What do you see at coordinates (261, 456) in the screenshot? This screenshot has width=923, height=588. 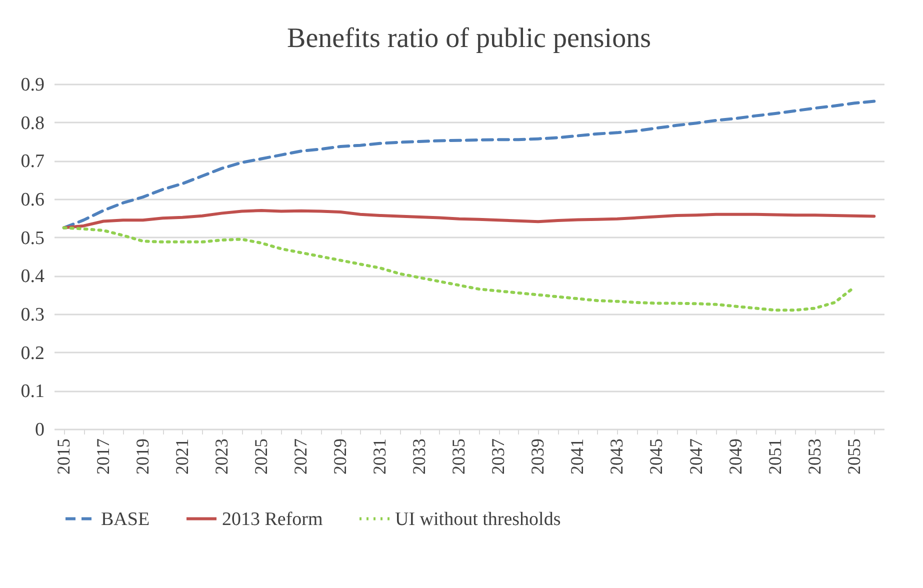 I see `x-tick-label: 2025` at bounding box center [261, 456].